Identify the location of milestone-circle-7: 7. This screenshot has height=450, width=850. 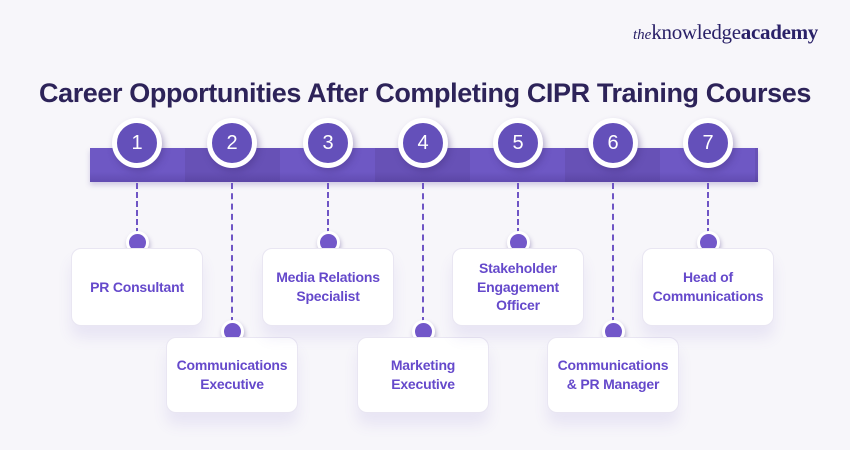
(708, 143).